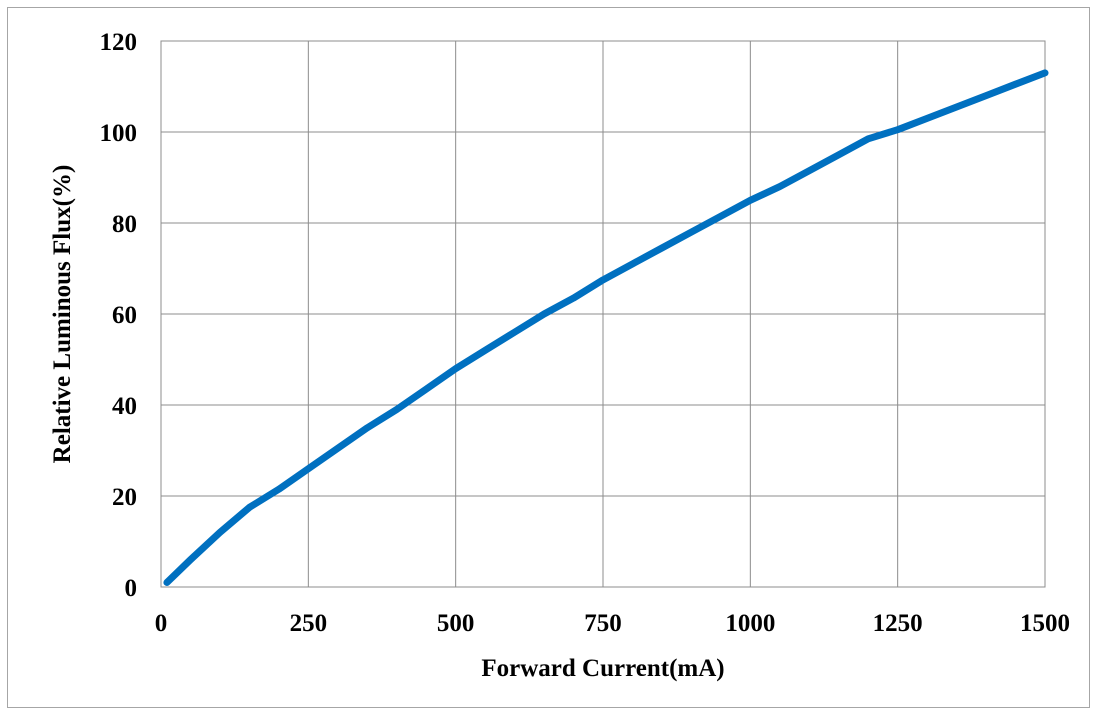 Image resolution: width=1097 pixels, height=715 pixels. What do you see at coordinates (62, 314) in the screenshot?
I see `y-axis-title: Relative Luminous Flux(%)` at bounding box center [62, 314].